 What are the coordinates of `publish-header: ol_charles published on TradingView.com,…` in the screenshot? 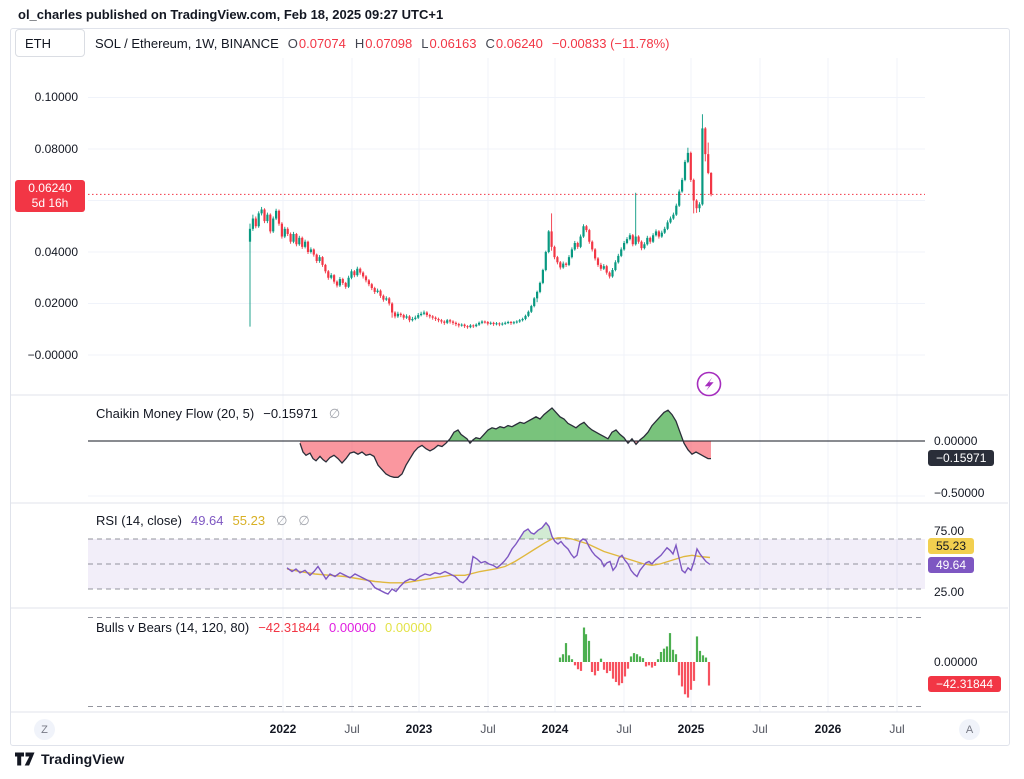 It's located at (231, 14).